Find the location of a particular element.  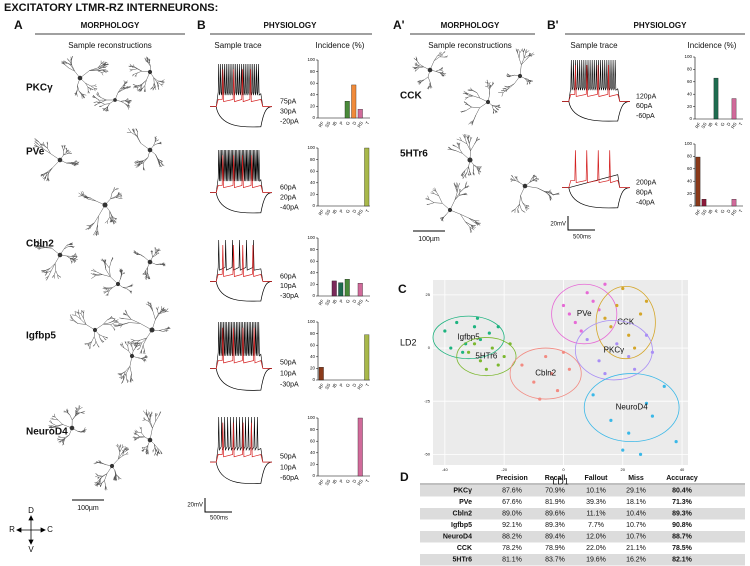

scale-bar is located at coordinates (218, 505).